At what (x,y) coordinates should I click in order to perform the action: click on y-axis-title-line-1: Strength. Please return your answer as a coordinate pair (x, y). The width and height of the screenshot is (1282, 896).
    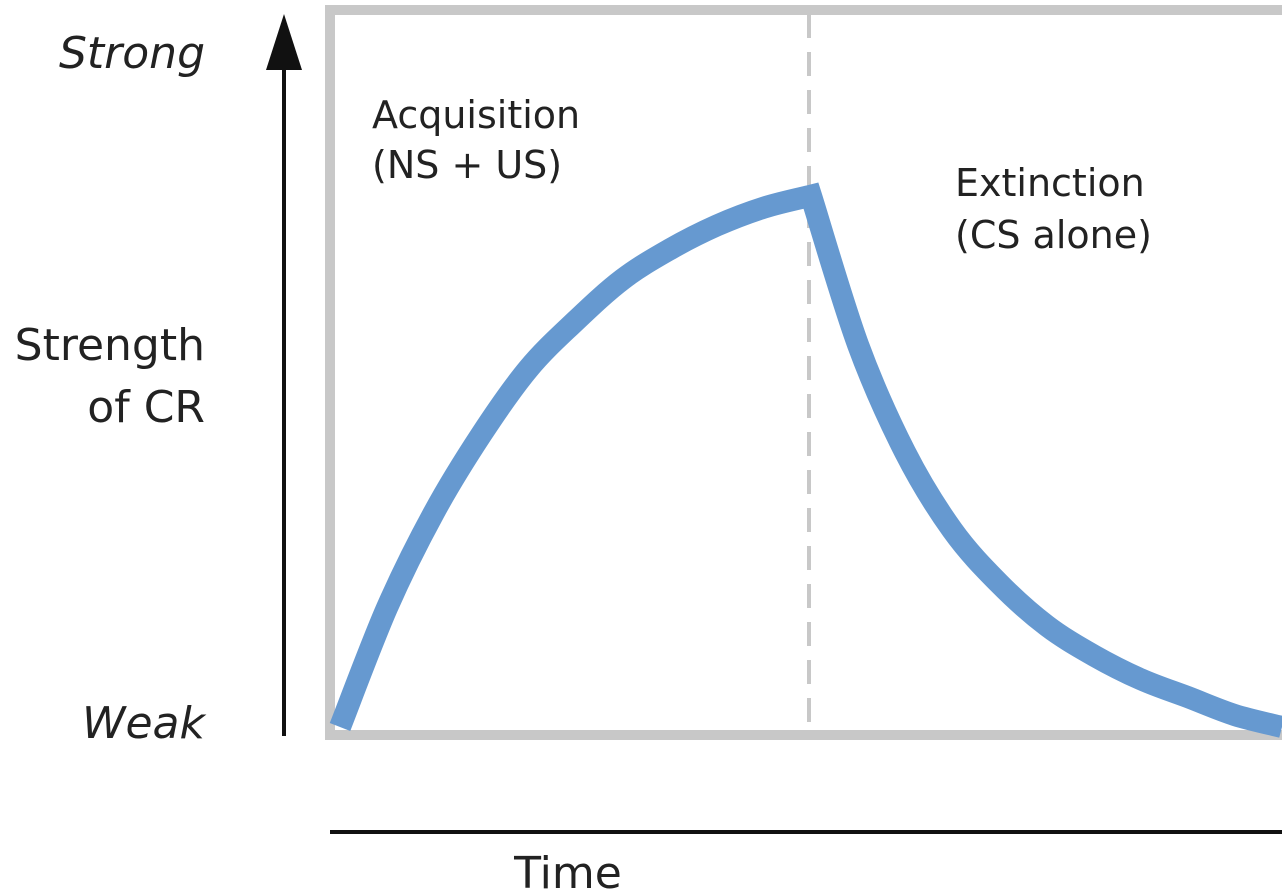
    Looking at the image, I should click on (110, 345).